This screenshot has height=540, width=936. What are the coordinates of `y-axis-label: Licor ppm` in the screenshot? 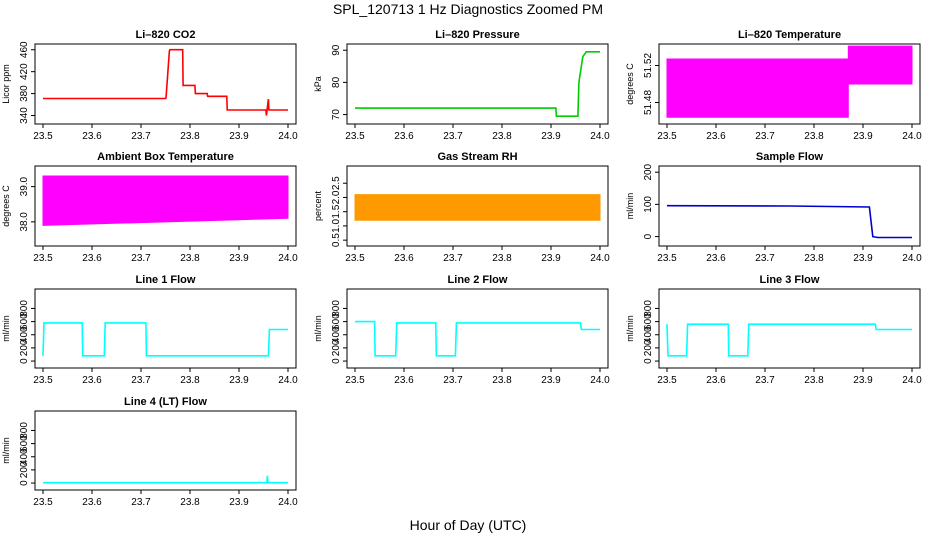 It's located at (6, 84).